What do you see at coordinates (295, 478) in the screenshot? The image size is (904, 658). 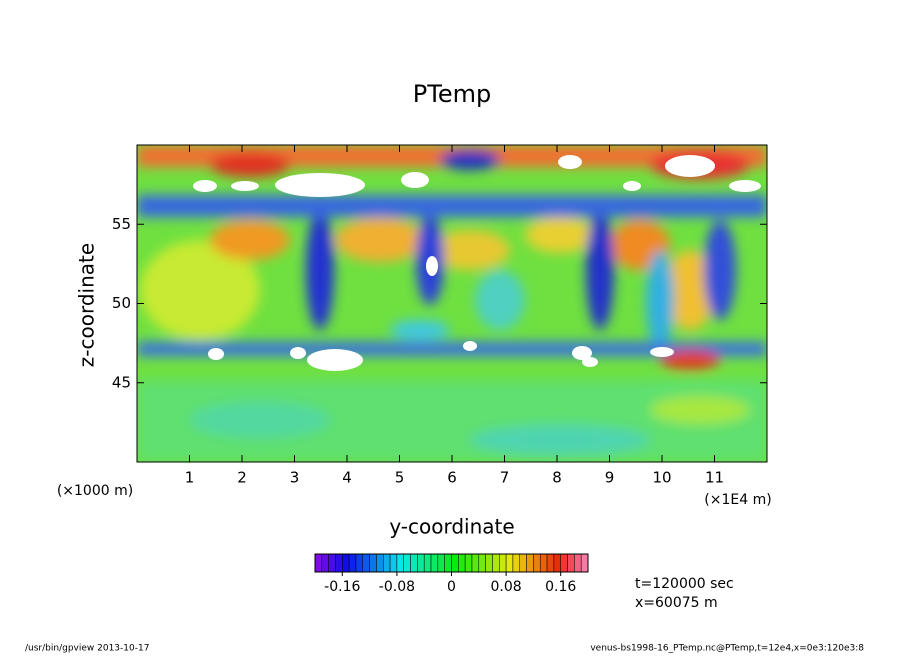 I see `x-tick-label: 3` at bounding box center [295, 478].